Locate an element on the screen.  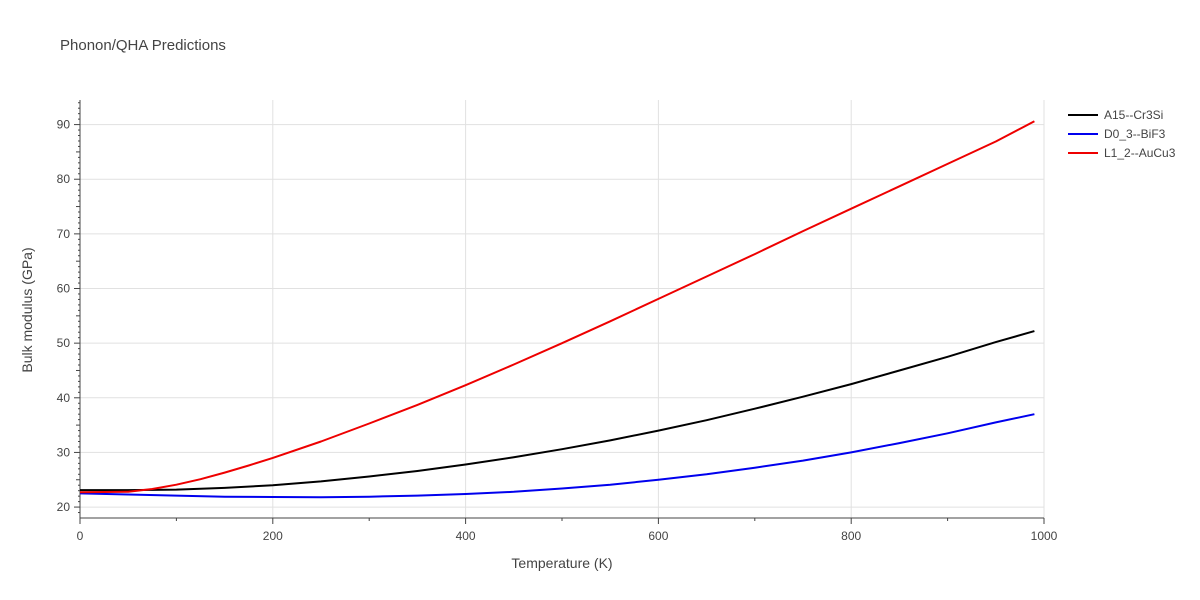
legend-label: L1_2--AuCu3 is located at coordinates (1140, 153).